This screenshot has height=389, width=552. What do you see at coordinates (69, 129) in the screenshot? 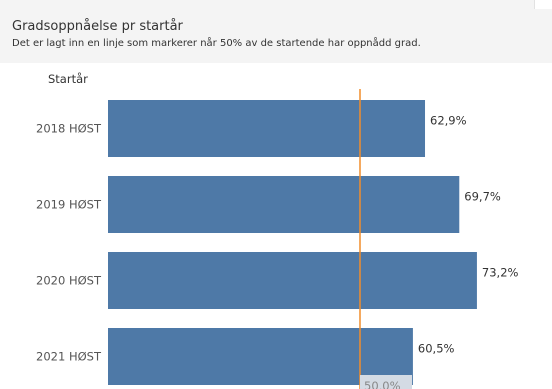
I see `category-label: 2018 HØST` at bounding box center [69, 129].